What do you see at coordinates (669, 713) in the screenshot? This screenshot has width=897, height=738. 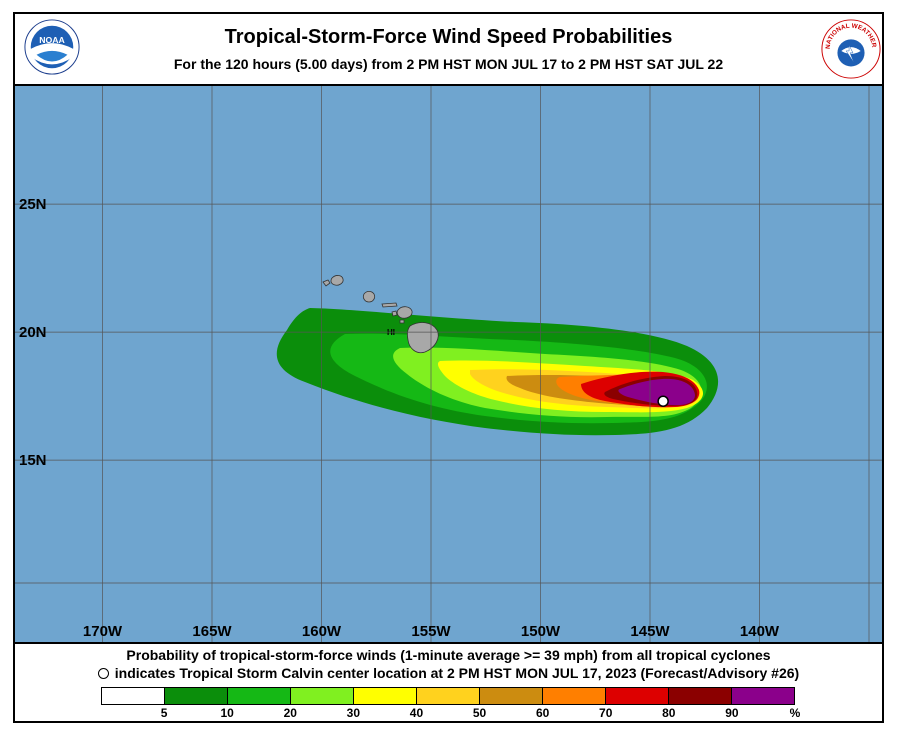 I see `legend-label: 80` at bounding box center [669, 713].